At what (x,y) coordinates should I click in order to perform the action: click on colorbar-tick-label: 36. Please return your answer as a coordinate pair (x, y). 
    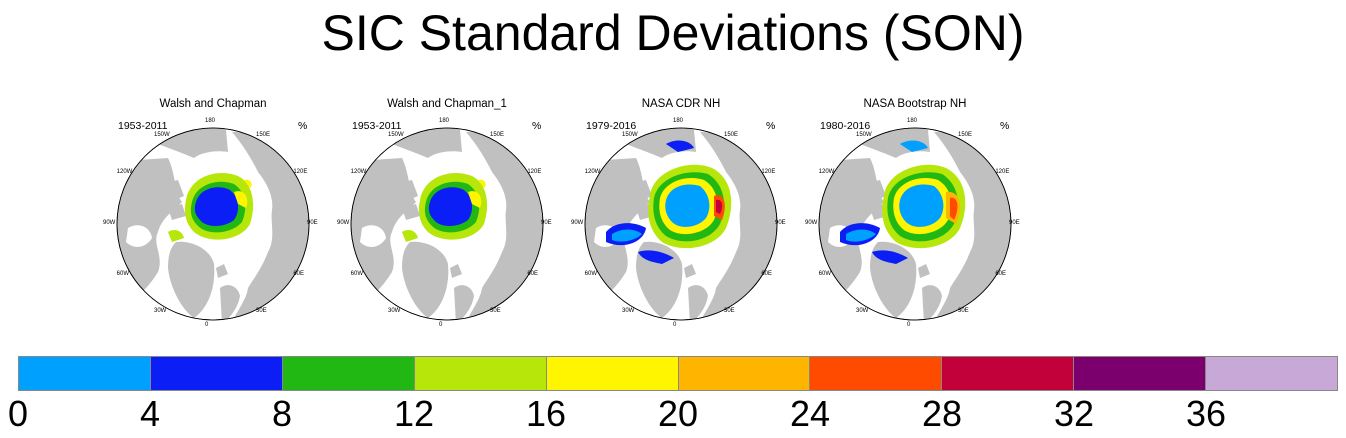
    Looking at the image, I should click on (1206, 413).